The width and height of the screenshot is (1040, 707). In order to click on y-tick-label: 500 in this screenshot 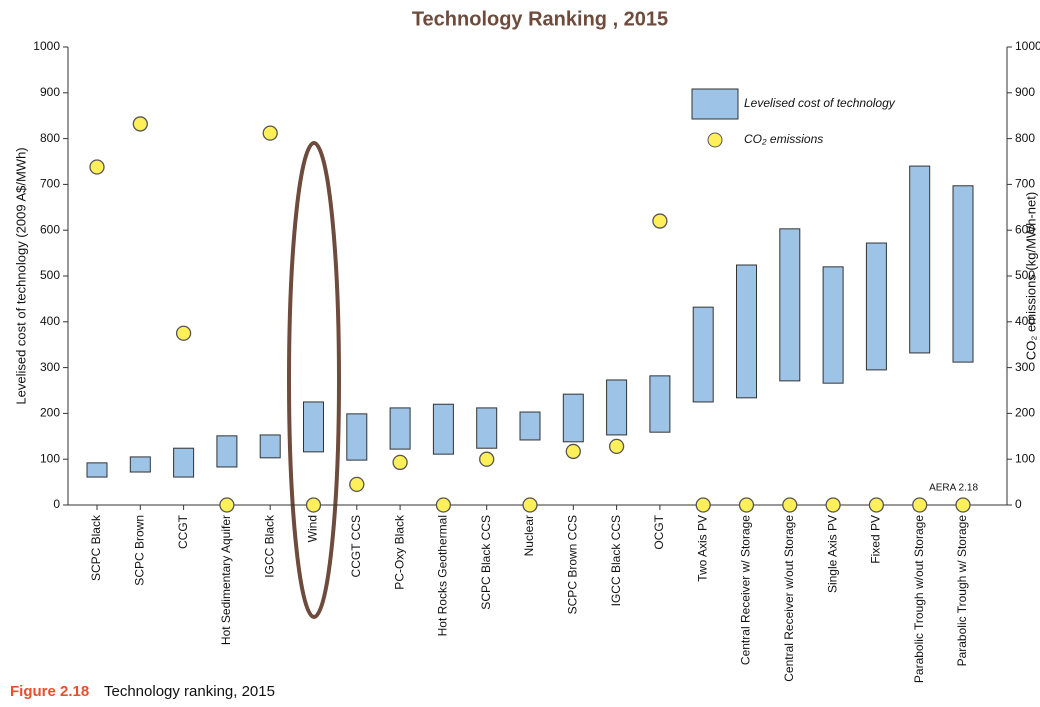, I will do `click(50, 275)`.